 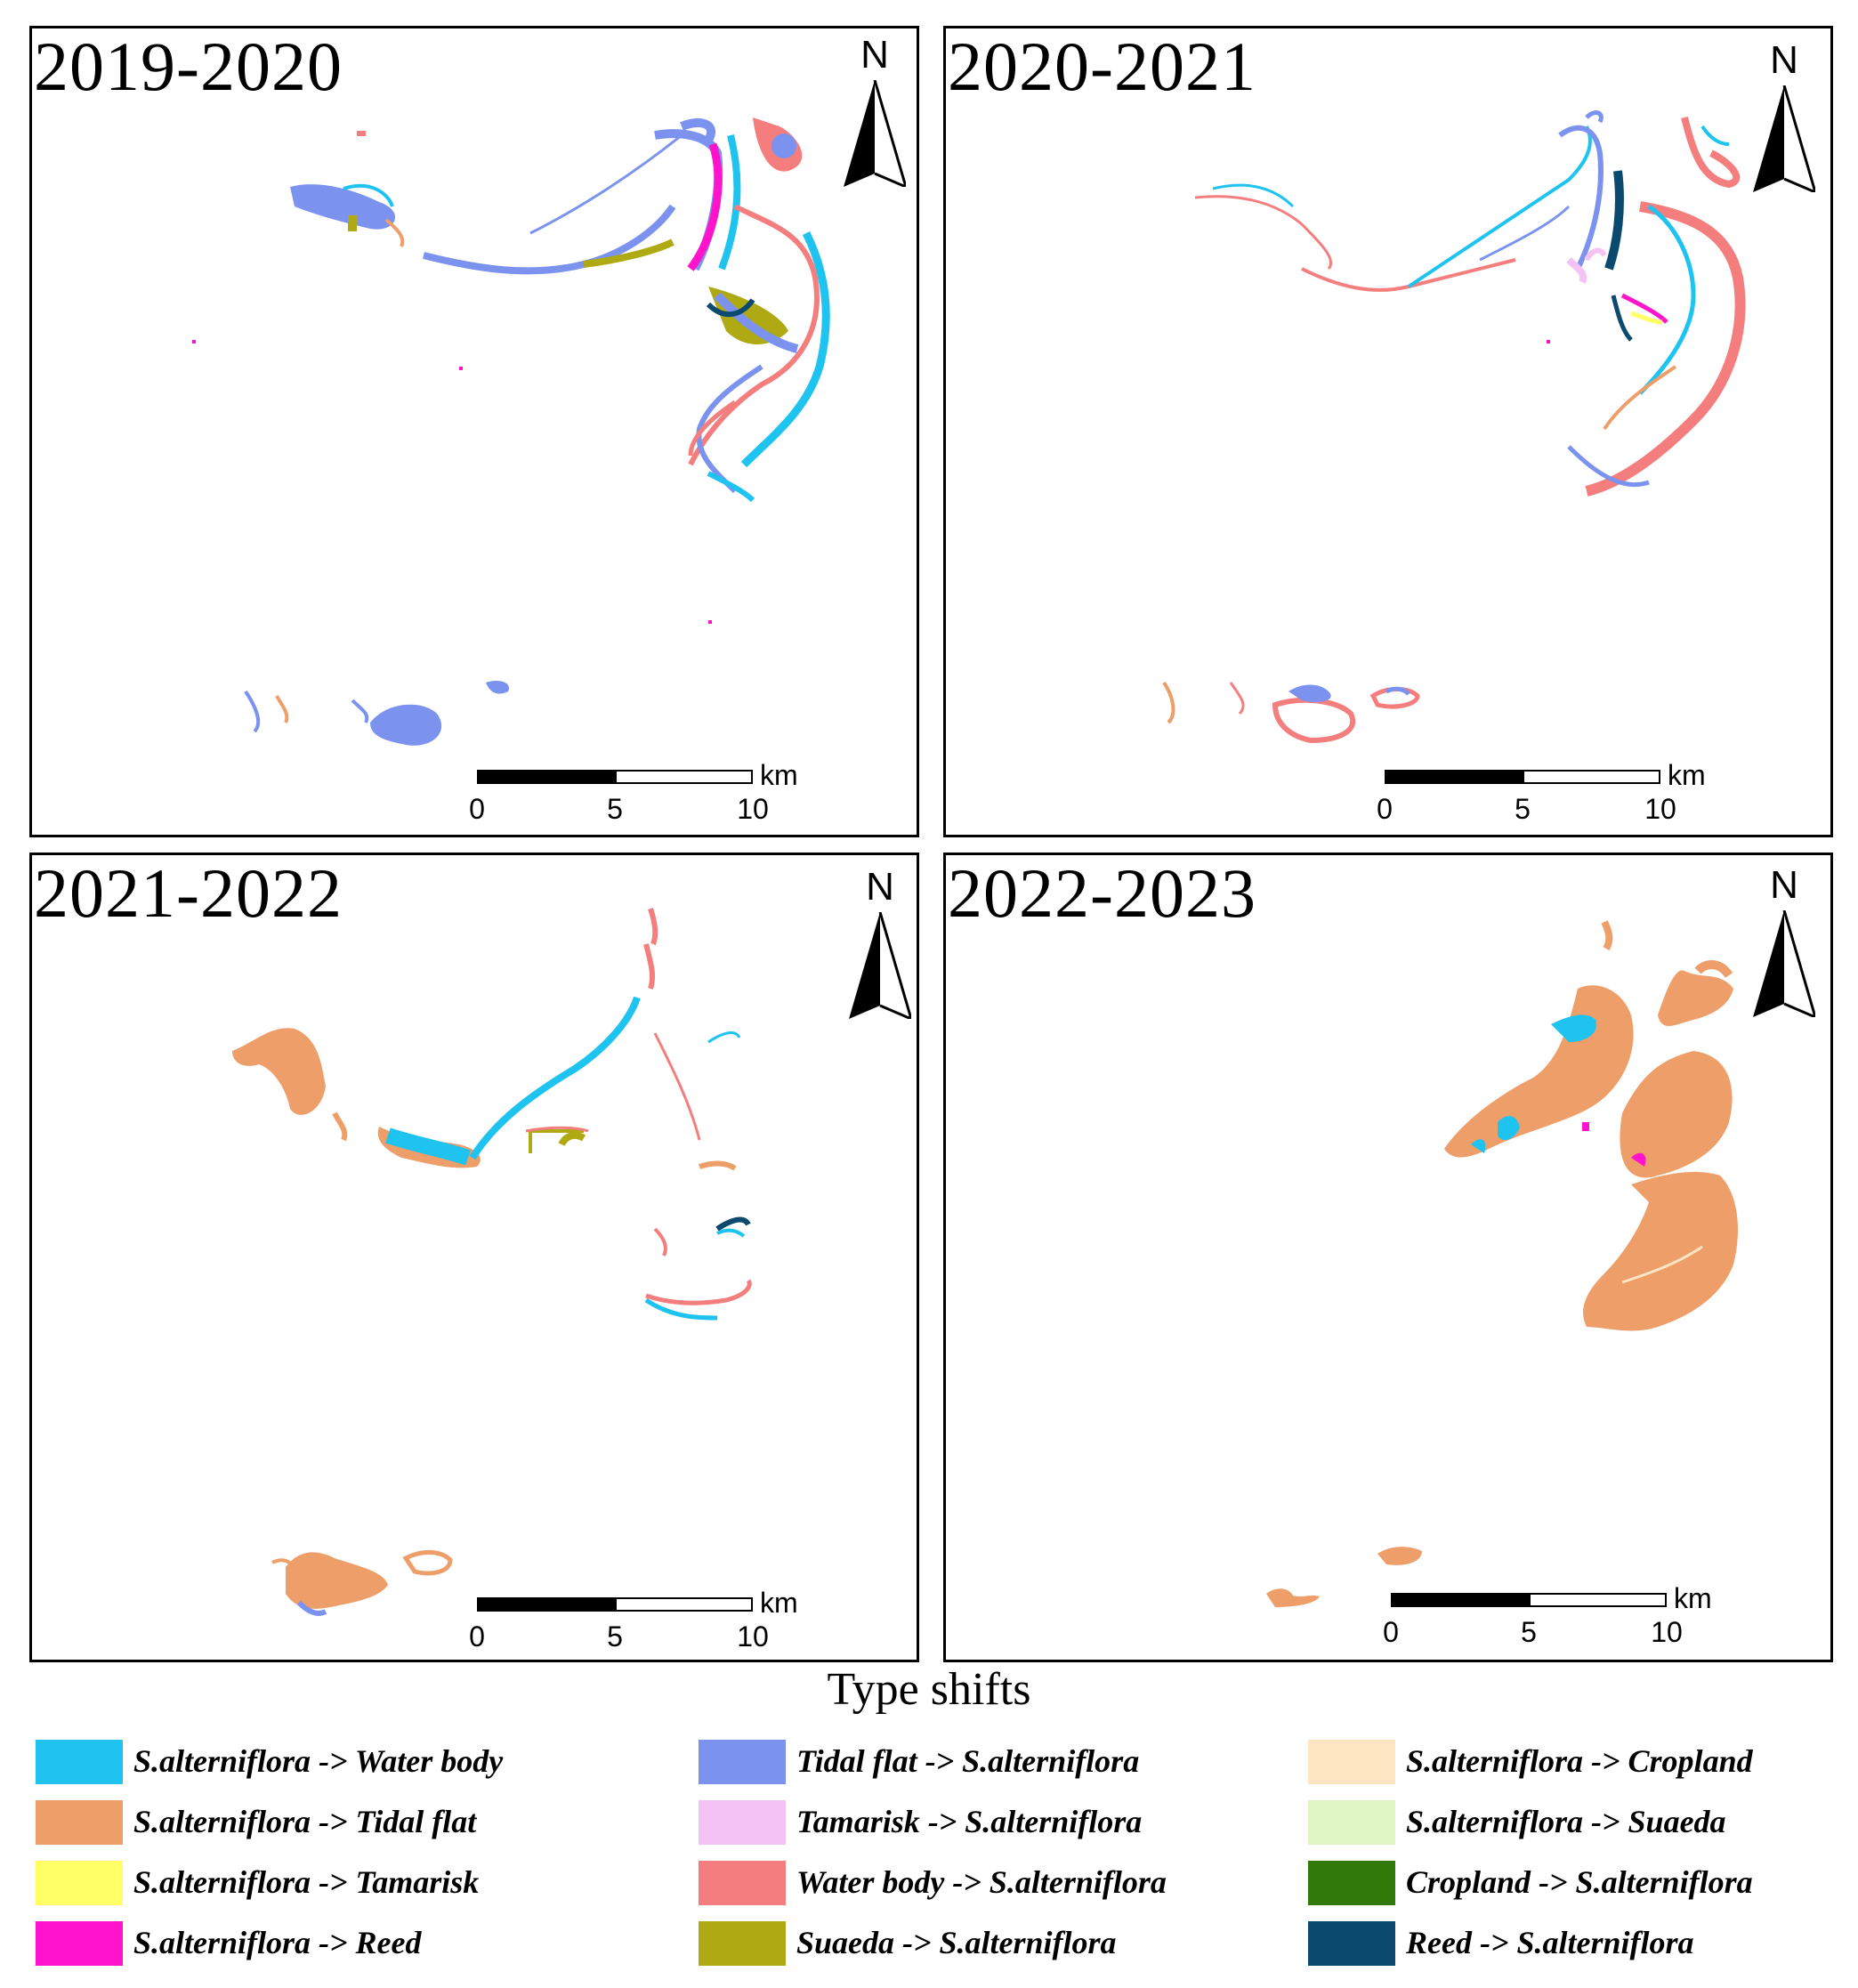 I want to click on change-map-2022-2023, so click(x=1502, y=1263).